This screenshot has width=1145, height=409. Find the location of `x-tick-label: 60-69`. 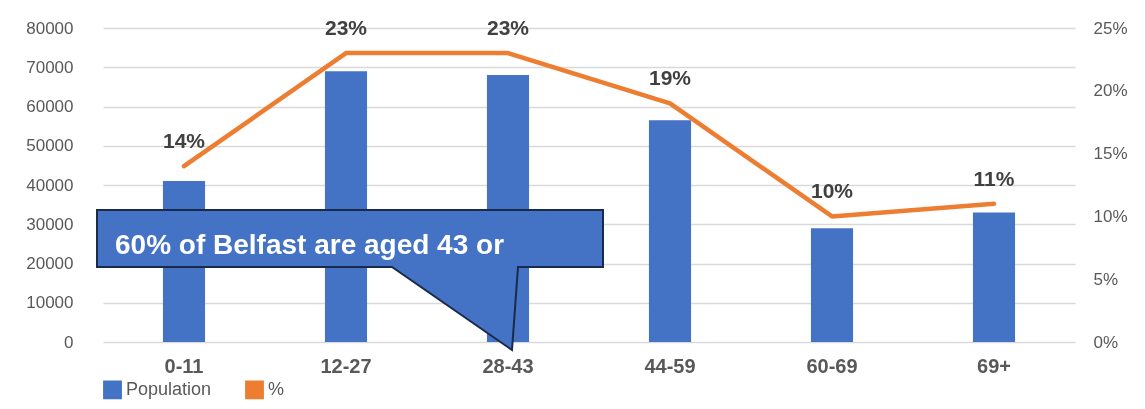

x-tick-label: 60-69 is located at coordinates (832, 365).